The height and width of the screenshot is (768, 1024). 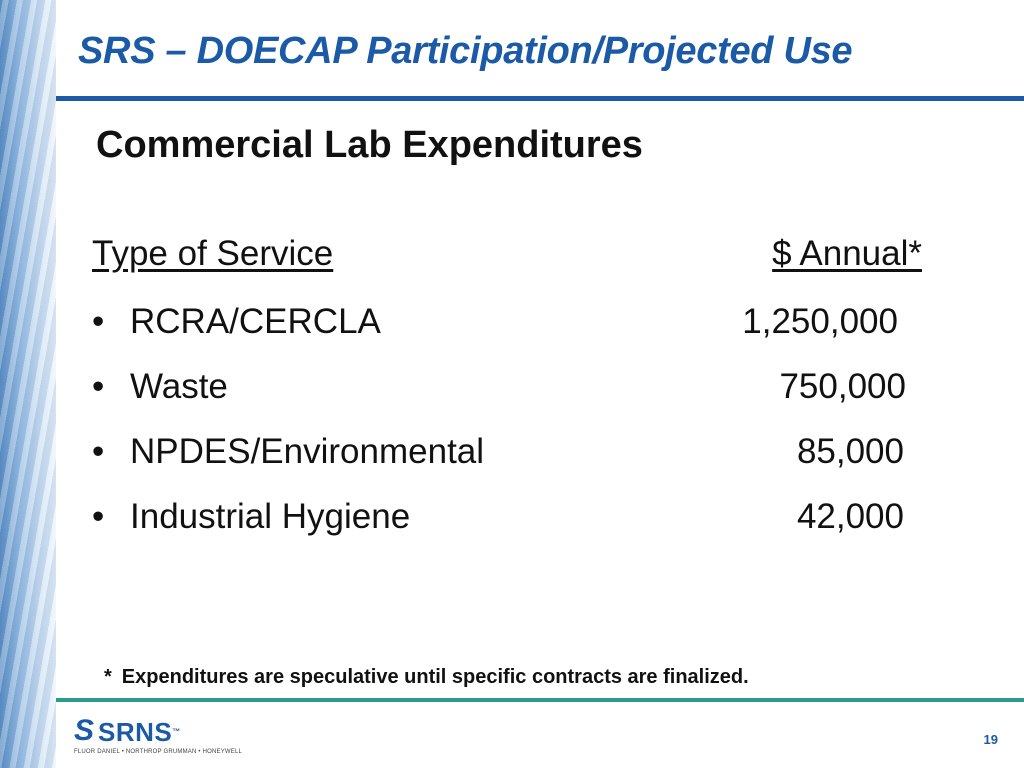 What do you see at coordinates (847, 253) in the screenshot?
I see `column-header-annual: $ Annual*` at bounding box center [847, 253].